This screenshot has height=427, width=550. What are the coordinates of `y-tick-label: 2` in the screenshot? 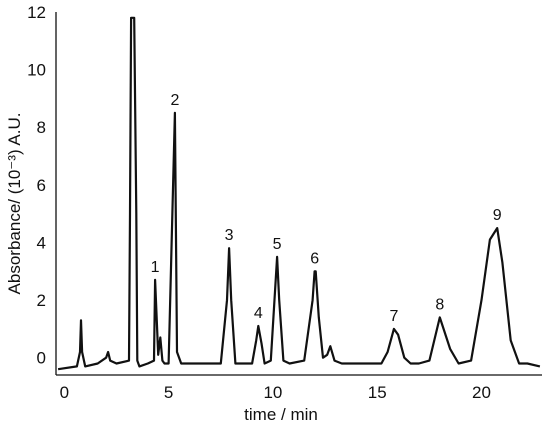 It's located at (41, 300).